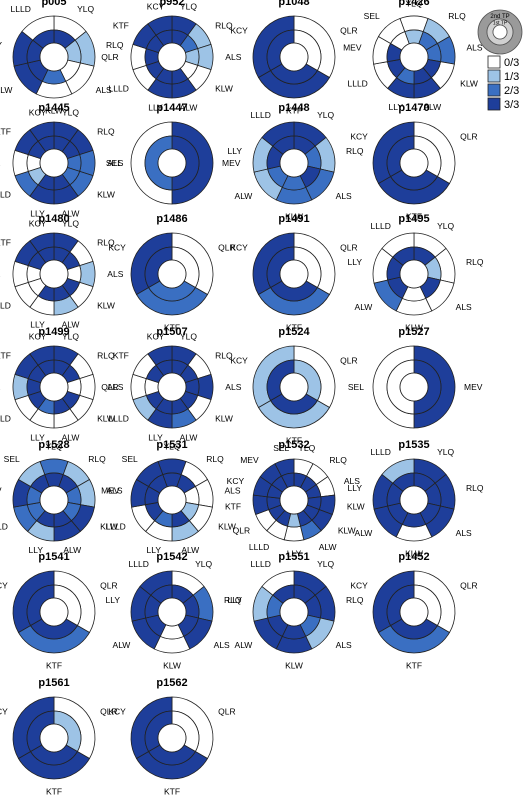 The image size is (526, 799). Describe the element at coordinates (413, 4) in the screenshot. I see `patient-id-label: p1426` at that location.